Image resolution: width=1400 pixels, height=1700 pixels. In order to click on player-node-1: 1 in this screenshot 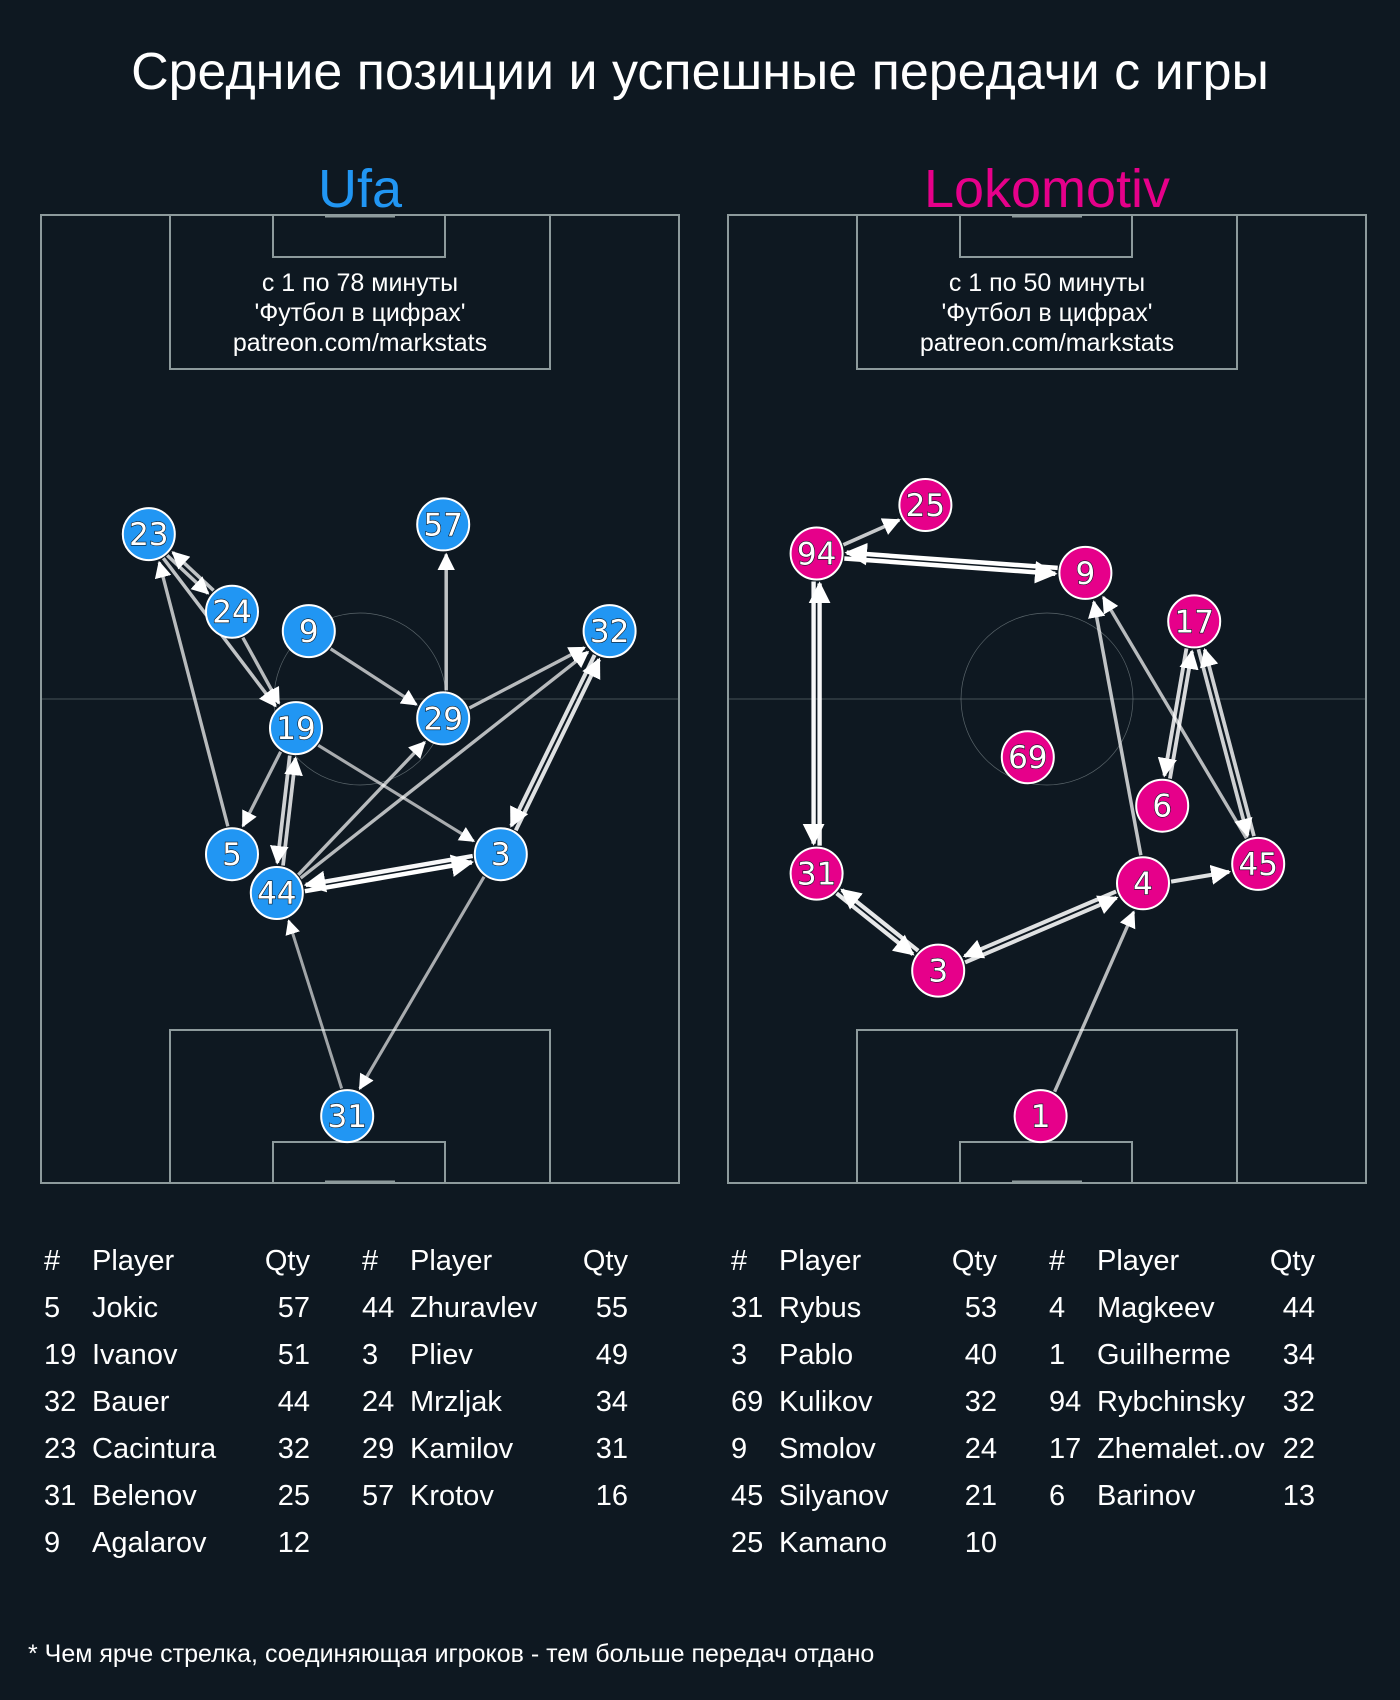, I will do `click(1040, 1116)`.